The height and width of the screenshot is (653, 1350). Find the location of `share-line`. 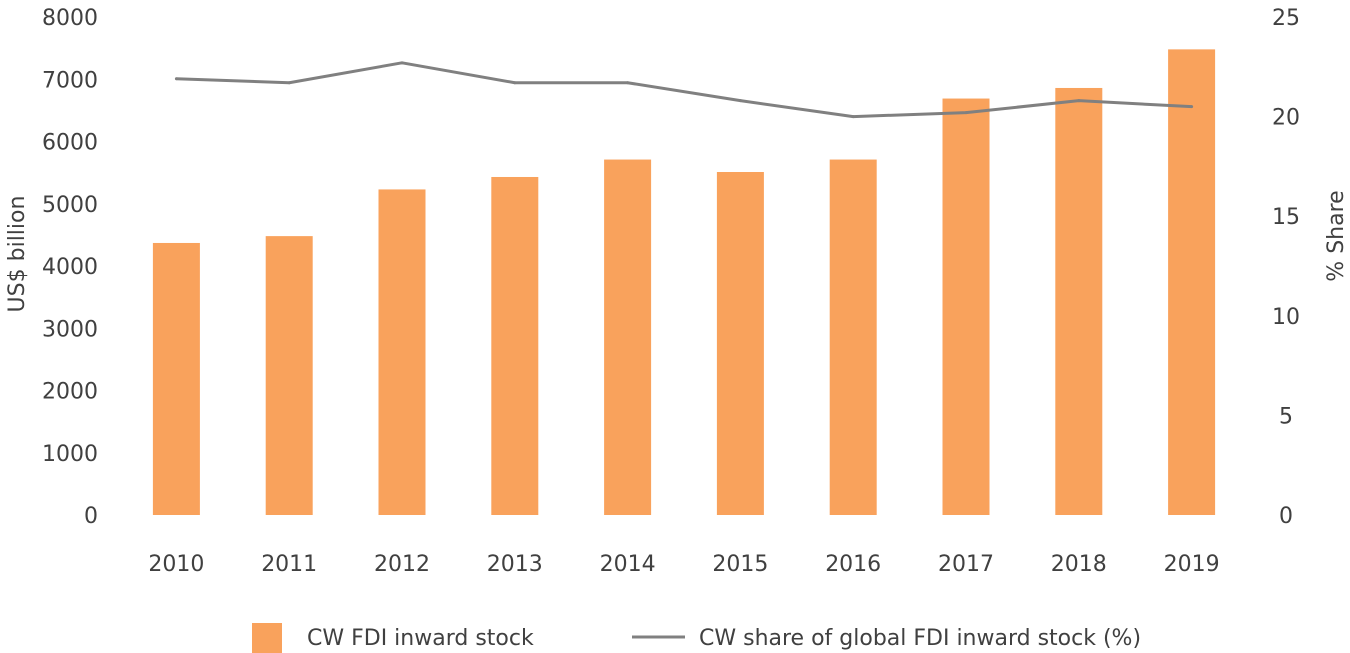

share-line is located at coordinates (684, 90).